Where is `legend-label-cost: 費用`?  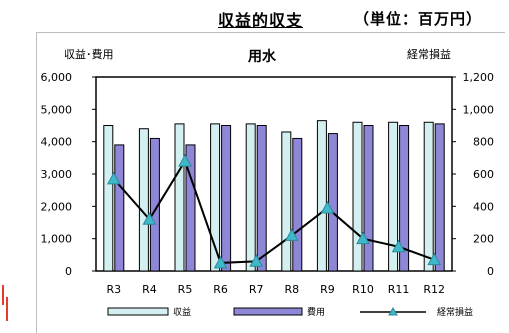 legend-label-cost: 費用 is located at coordinates (316, 312).